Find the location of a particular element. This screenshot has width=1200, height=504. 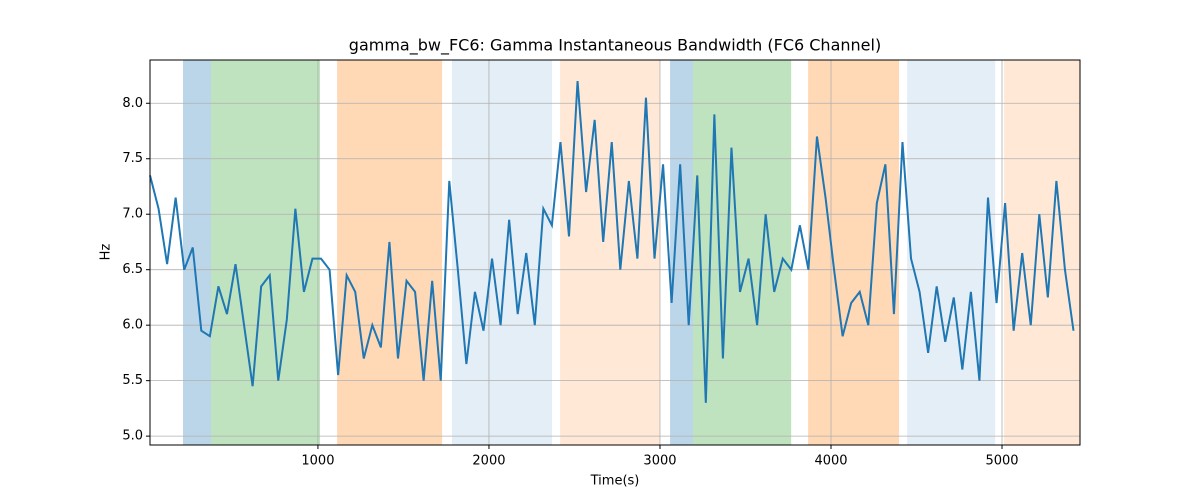

x-axis-label: Time(s) is located at coordinates (615, 481).